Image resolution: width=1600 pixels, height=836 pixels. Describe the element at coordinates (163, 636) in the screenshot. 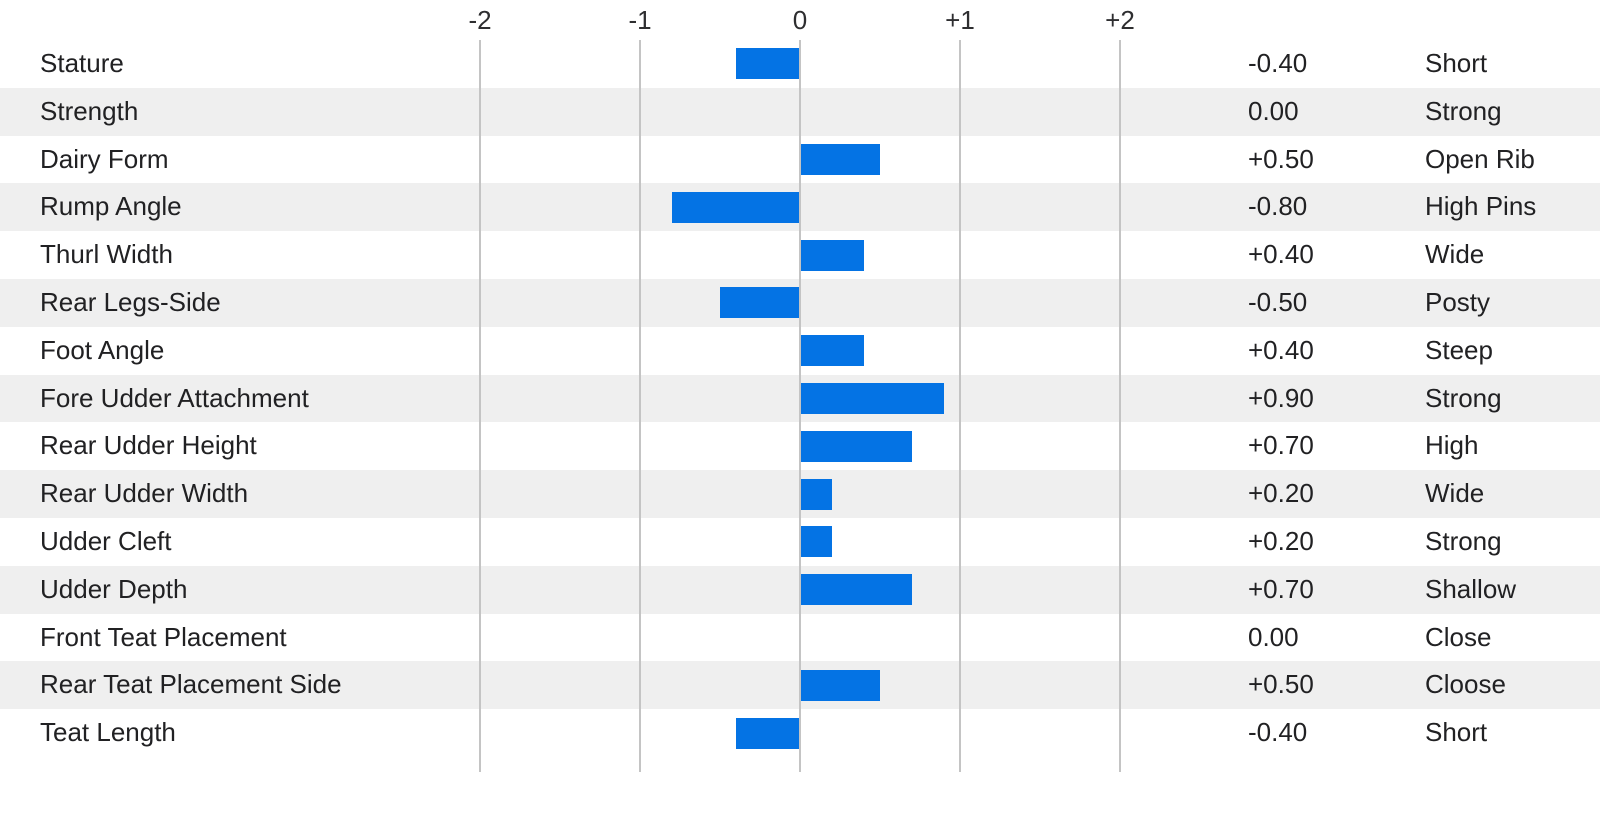

I see `trait-label: Front Teat Placement` at that location.